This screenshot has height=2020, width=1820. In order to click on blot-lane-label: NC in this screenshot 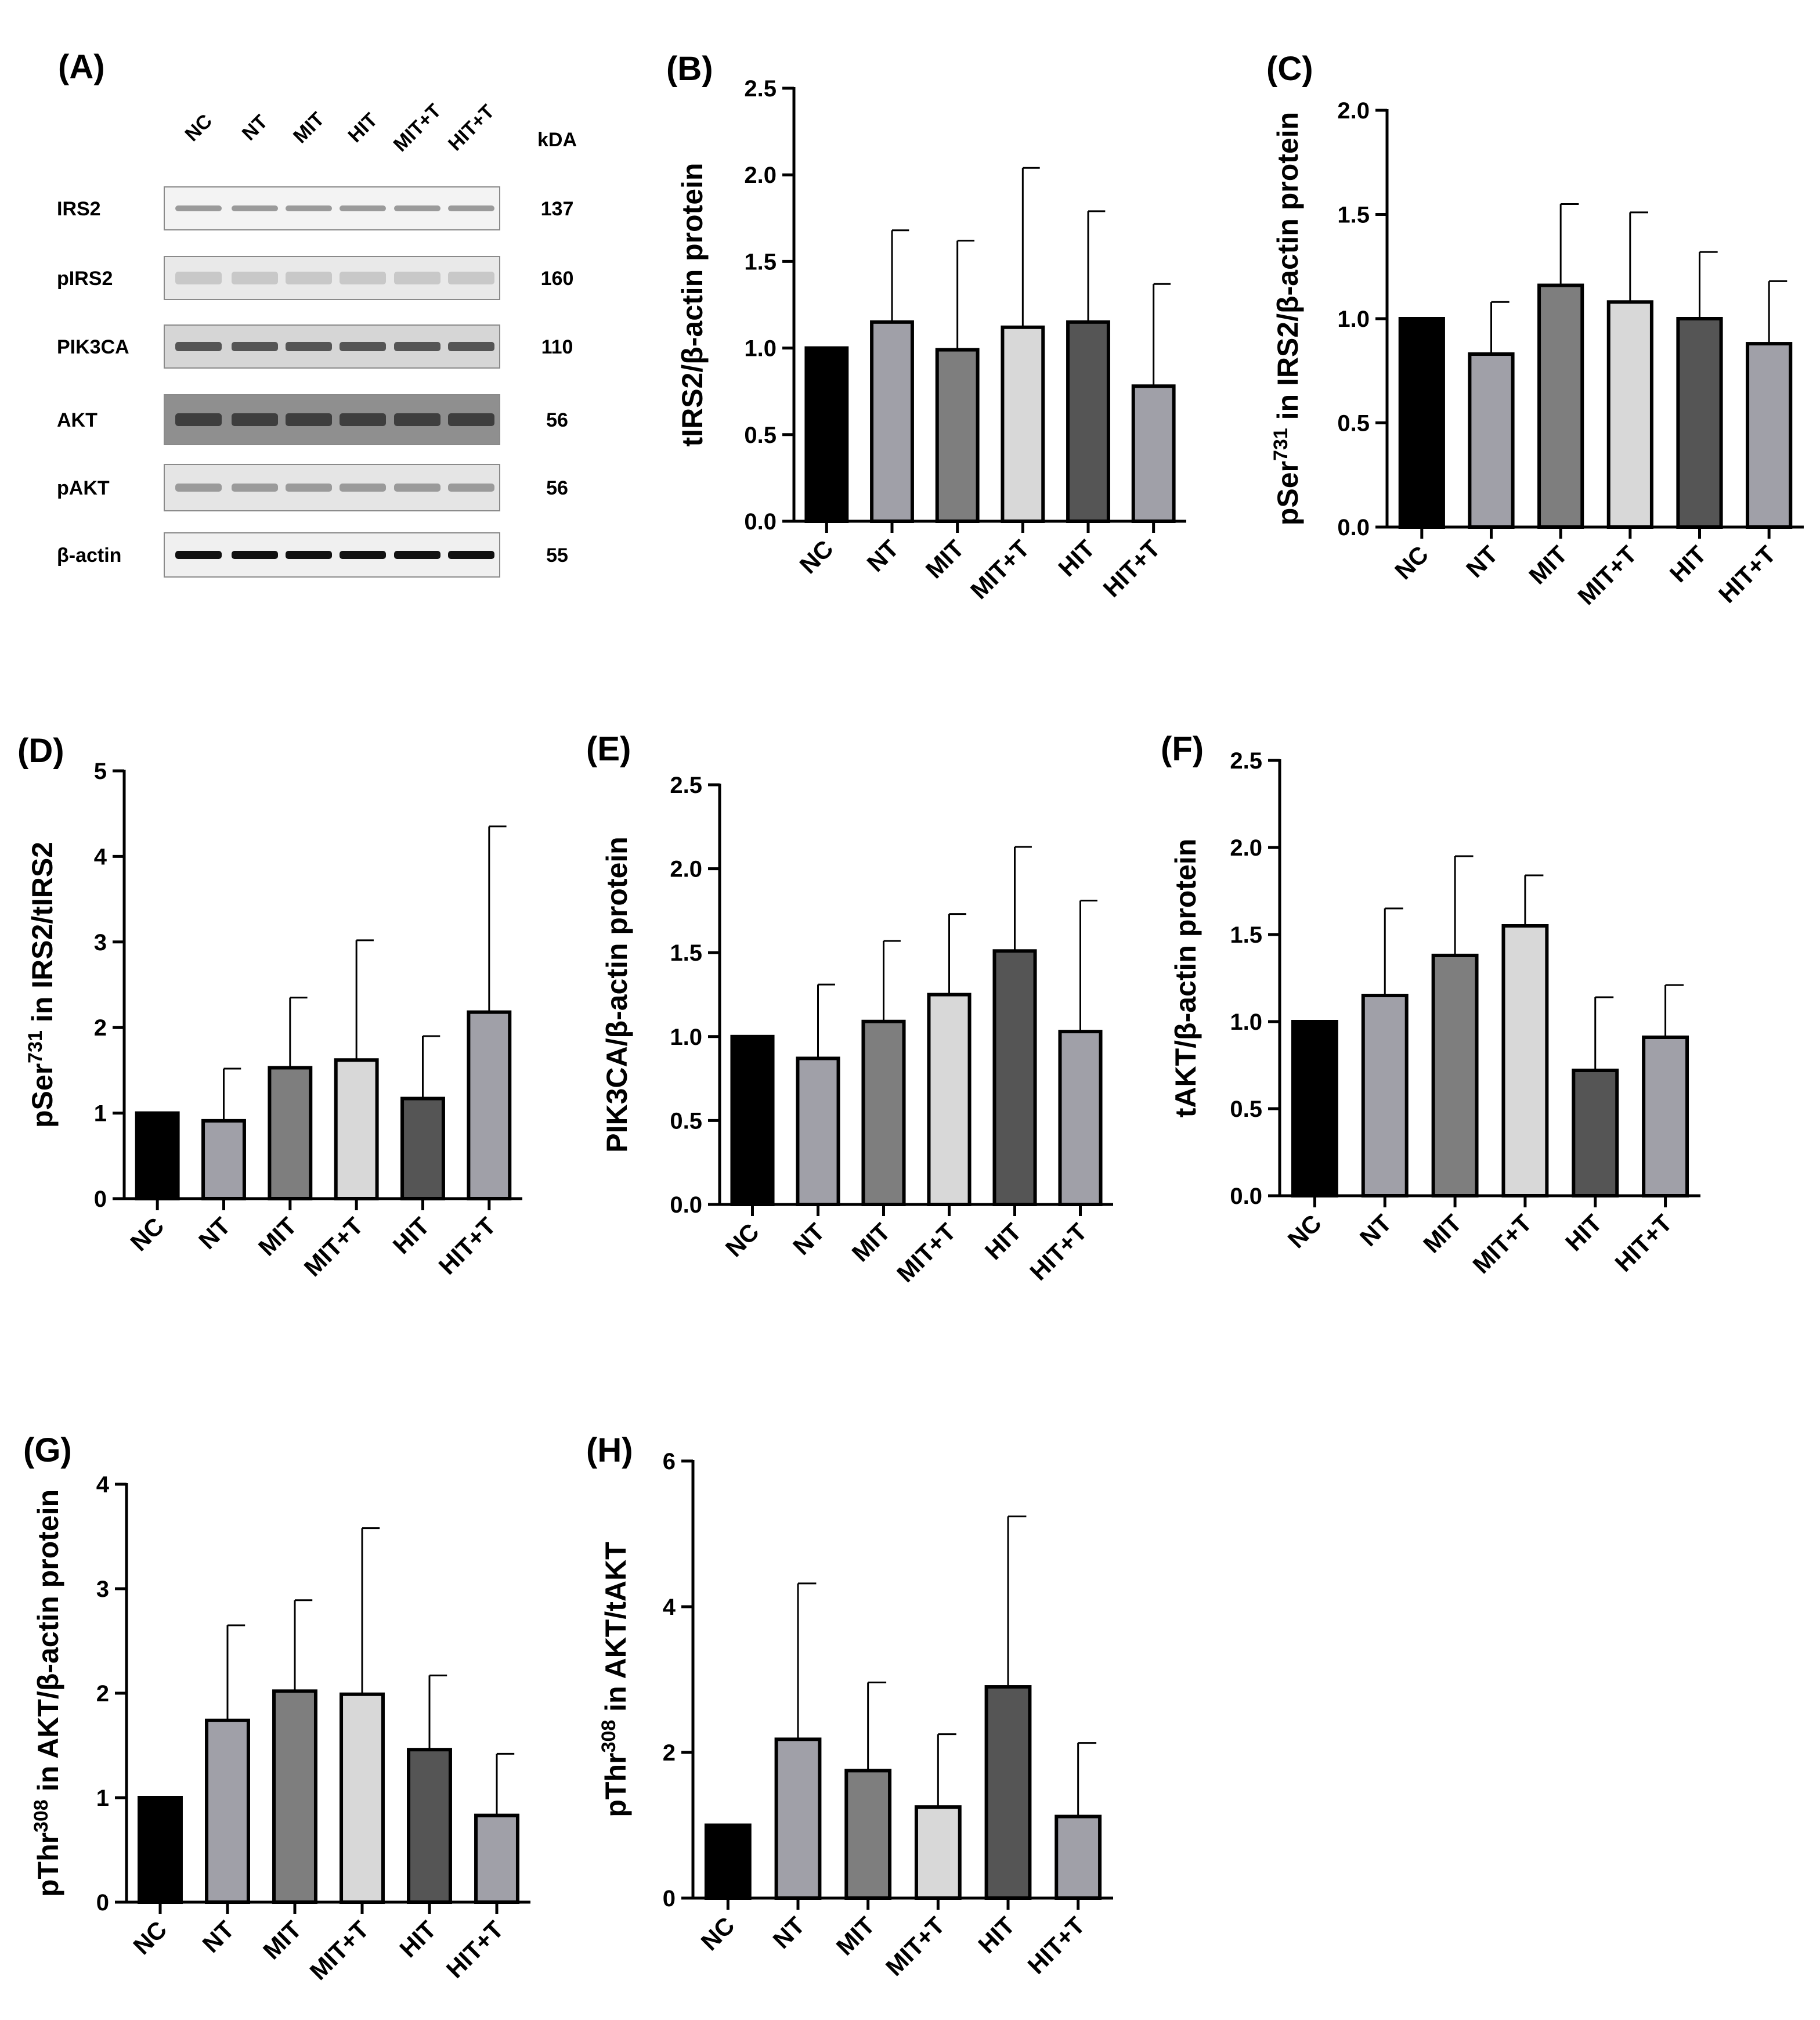, I will do `click(198, 128)`.